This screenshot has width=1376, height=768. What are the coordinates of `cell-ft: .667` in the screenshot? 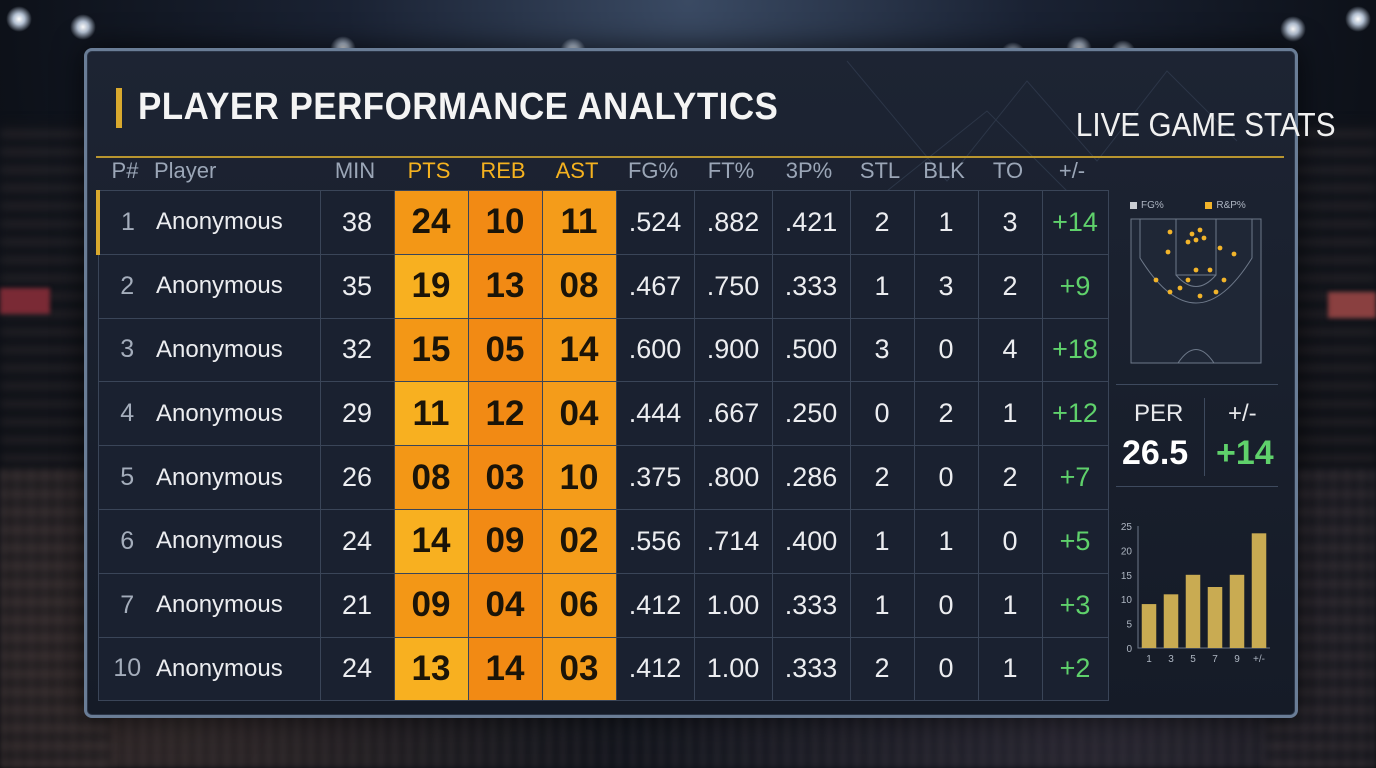 It's located at (733, 414).